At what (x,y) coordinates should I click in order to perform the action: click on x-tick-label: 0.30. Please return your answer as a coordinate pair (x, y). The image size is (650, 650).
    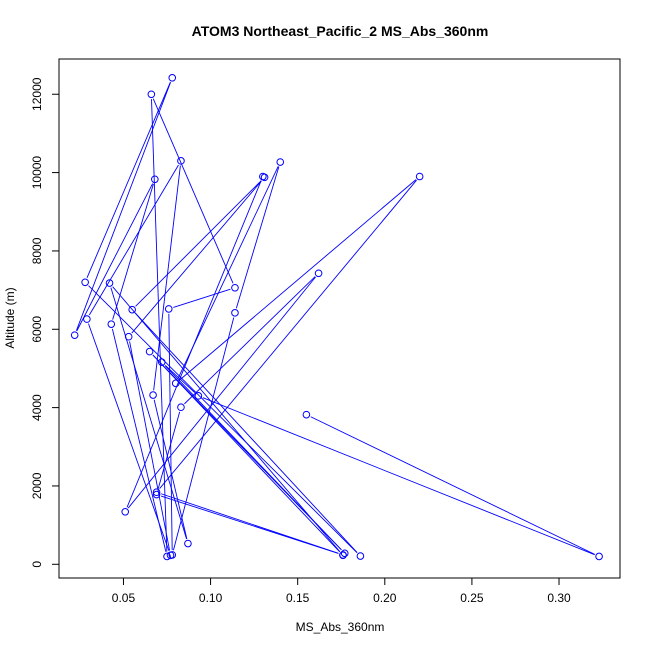
    Looking at the image, I should click on (559, 598).